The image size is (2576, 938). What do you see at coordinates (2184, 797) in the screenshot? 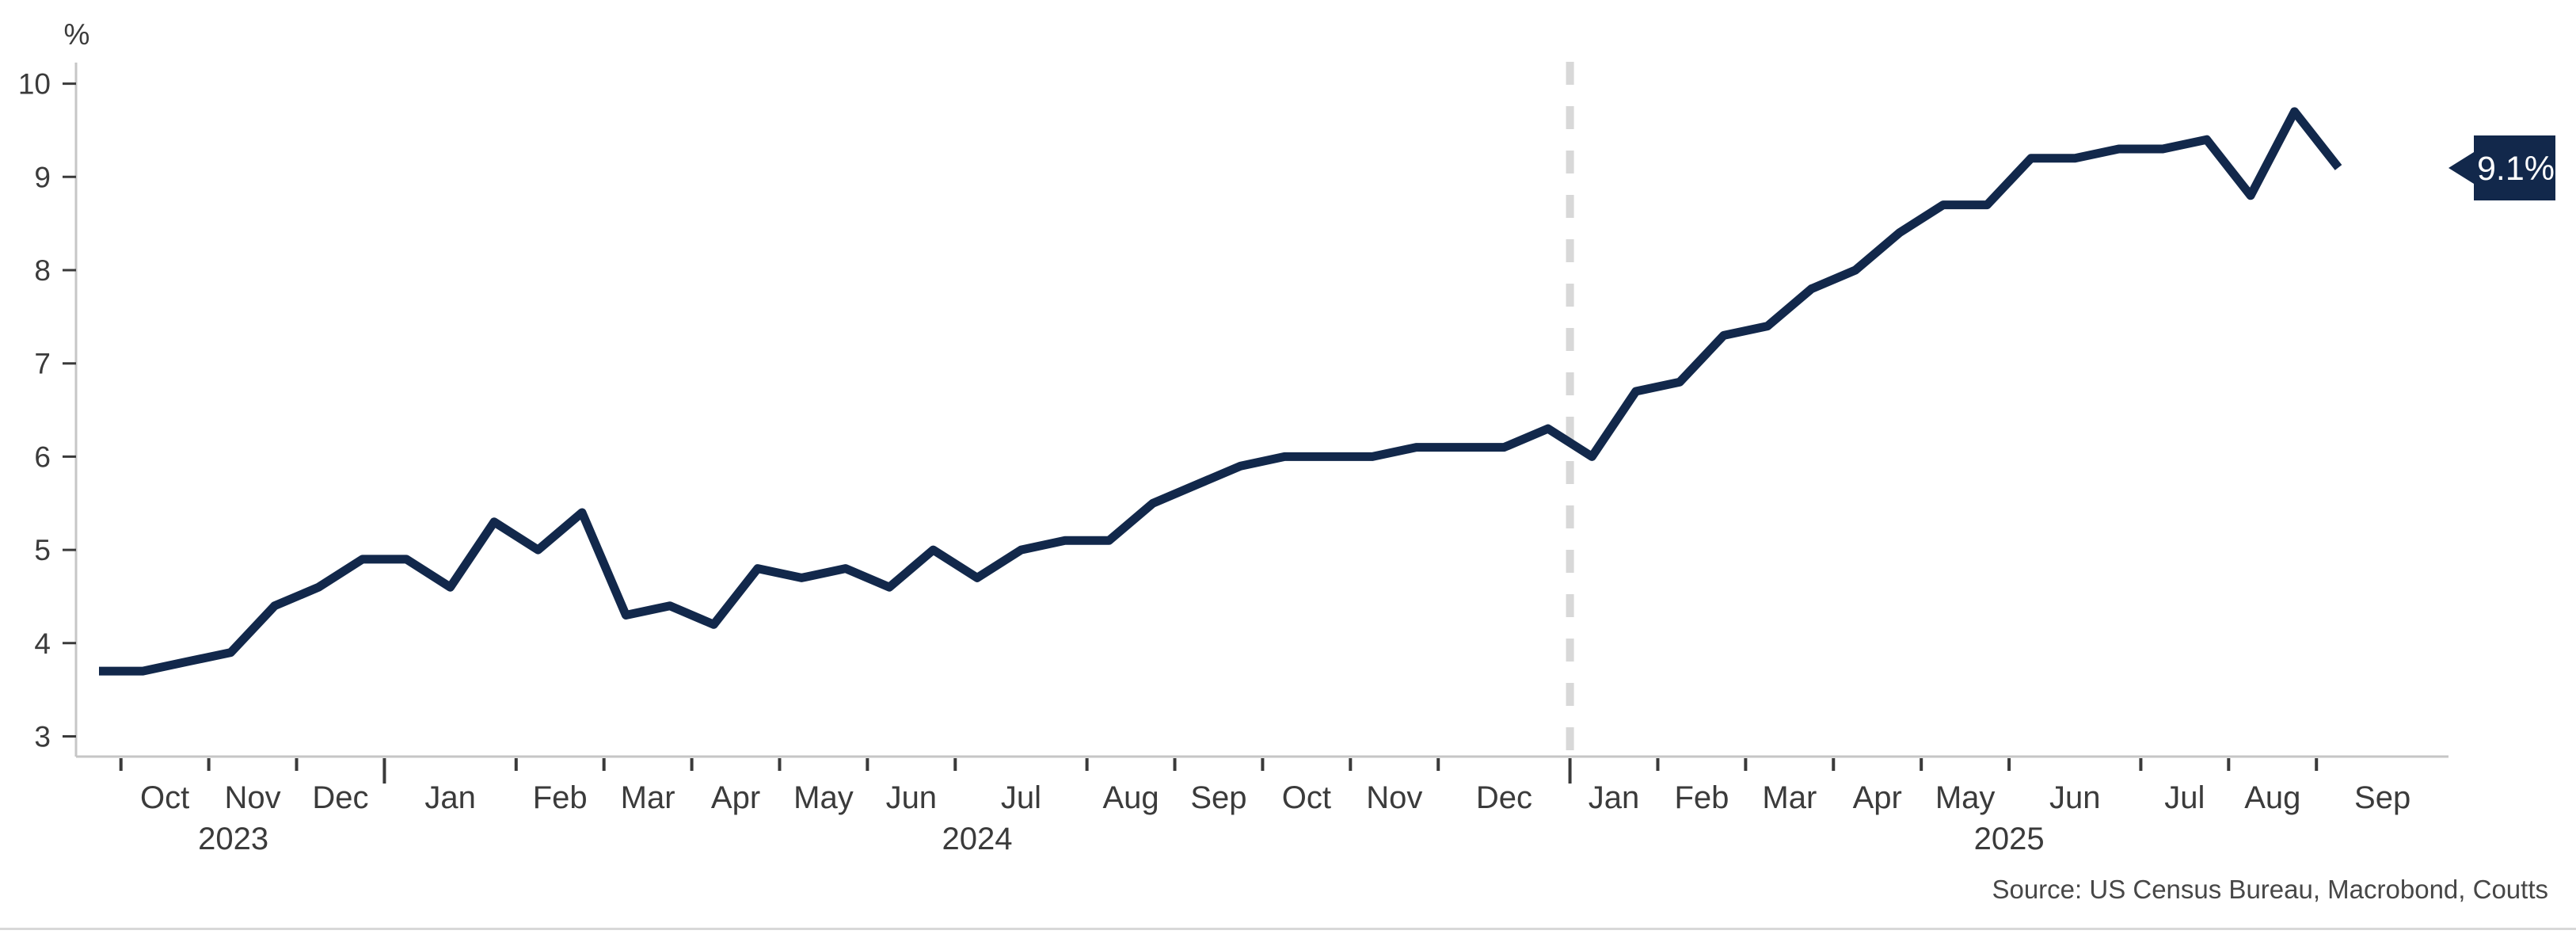
I see `x-month-label-21: Jul` at bounding box center [2184, 797].